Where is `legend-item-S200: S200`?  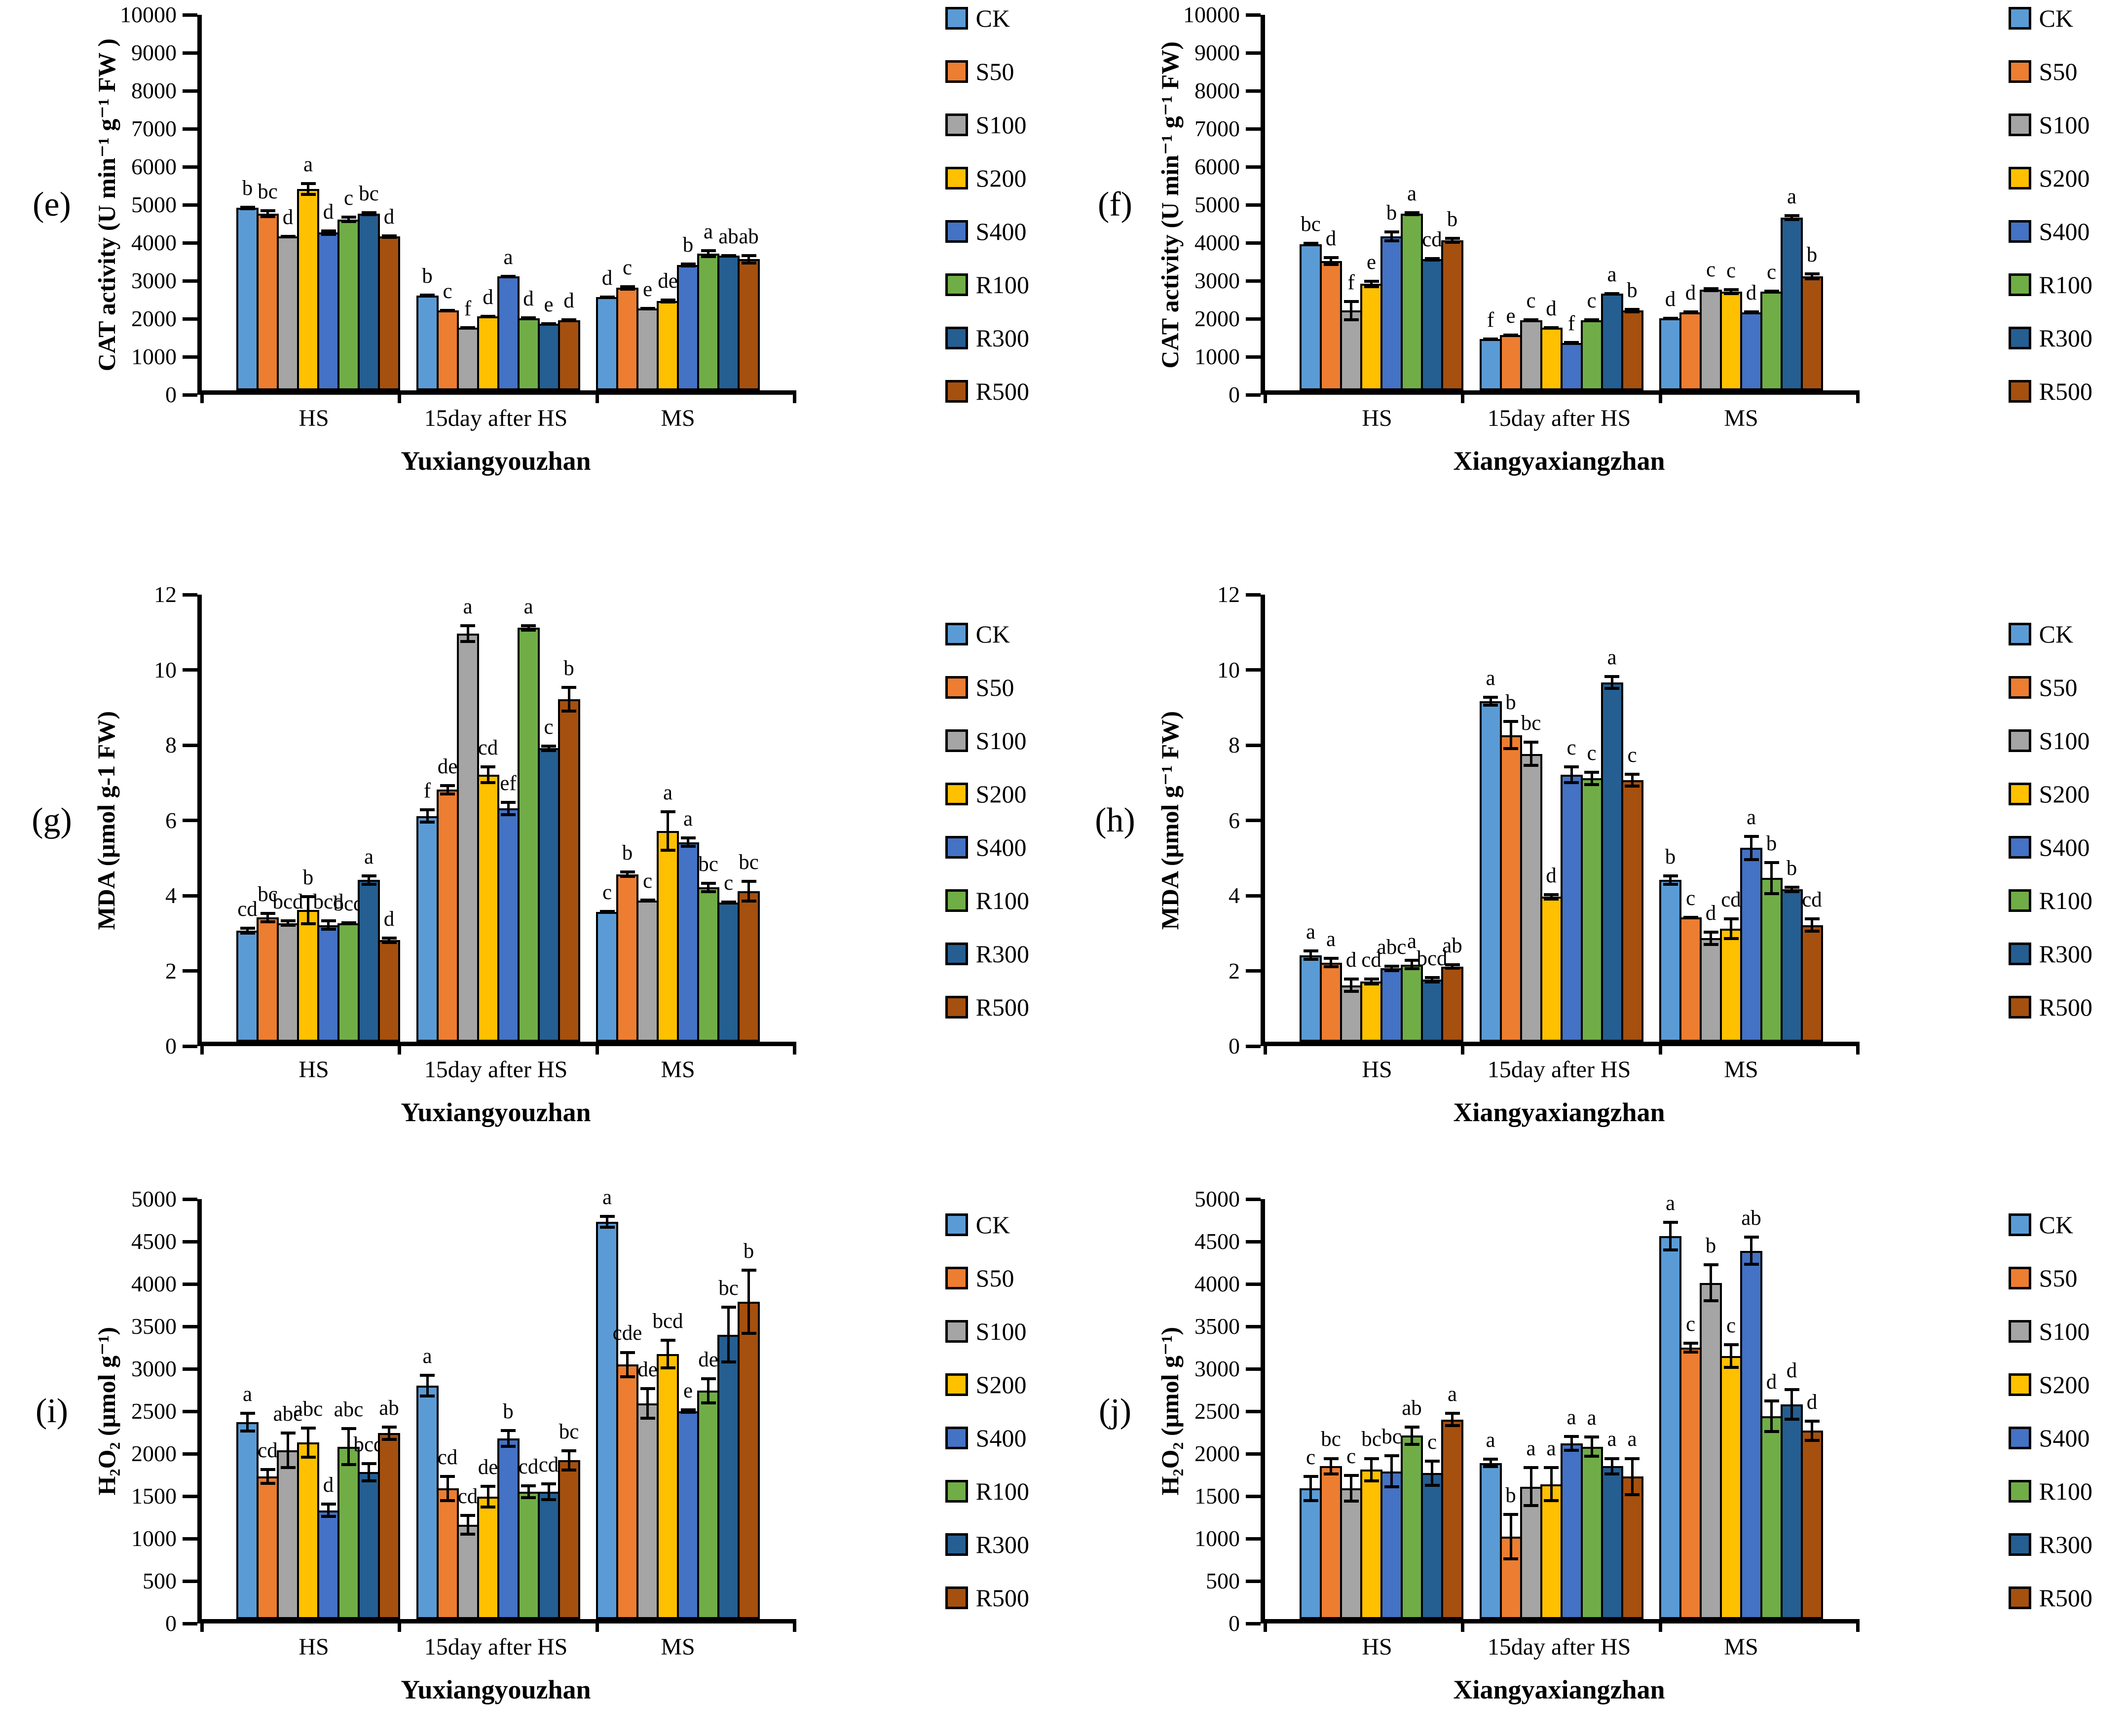 legend-item-S200: S200 is located at coordinates (2050, 1384).